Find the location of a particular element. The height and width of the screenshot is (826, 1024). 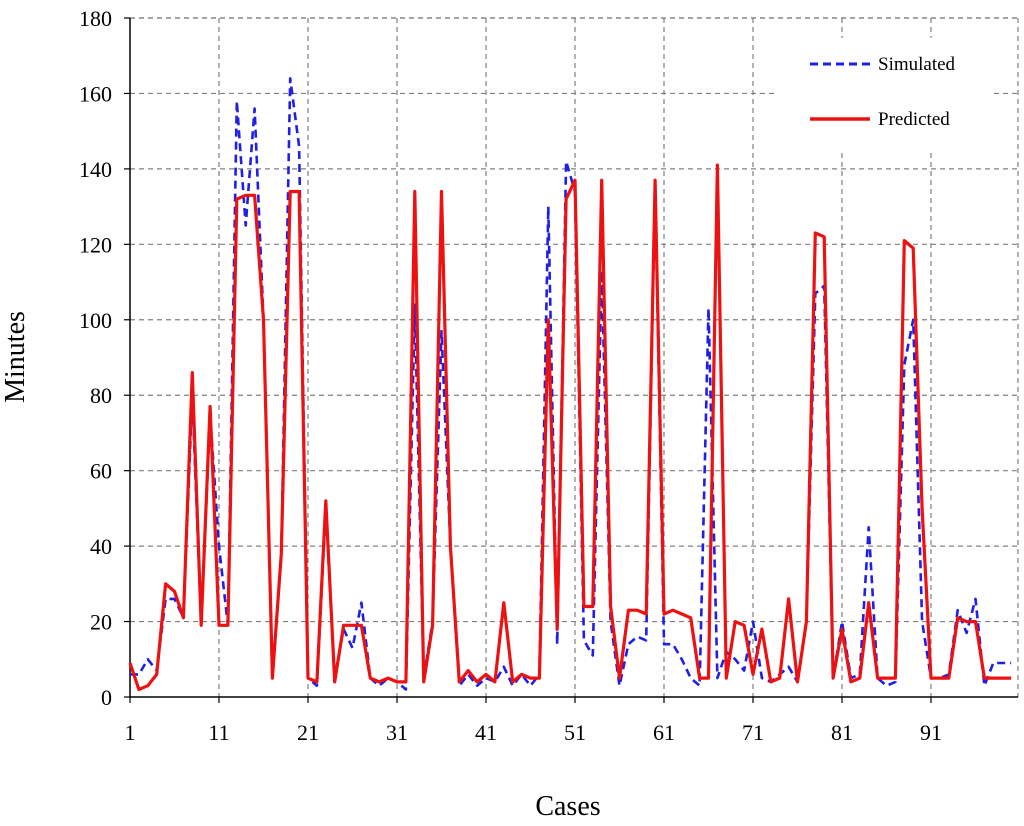

x-axis-title: Cases is located at coordinates (567, 806).